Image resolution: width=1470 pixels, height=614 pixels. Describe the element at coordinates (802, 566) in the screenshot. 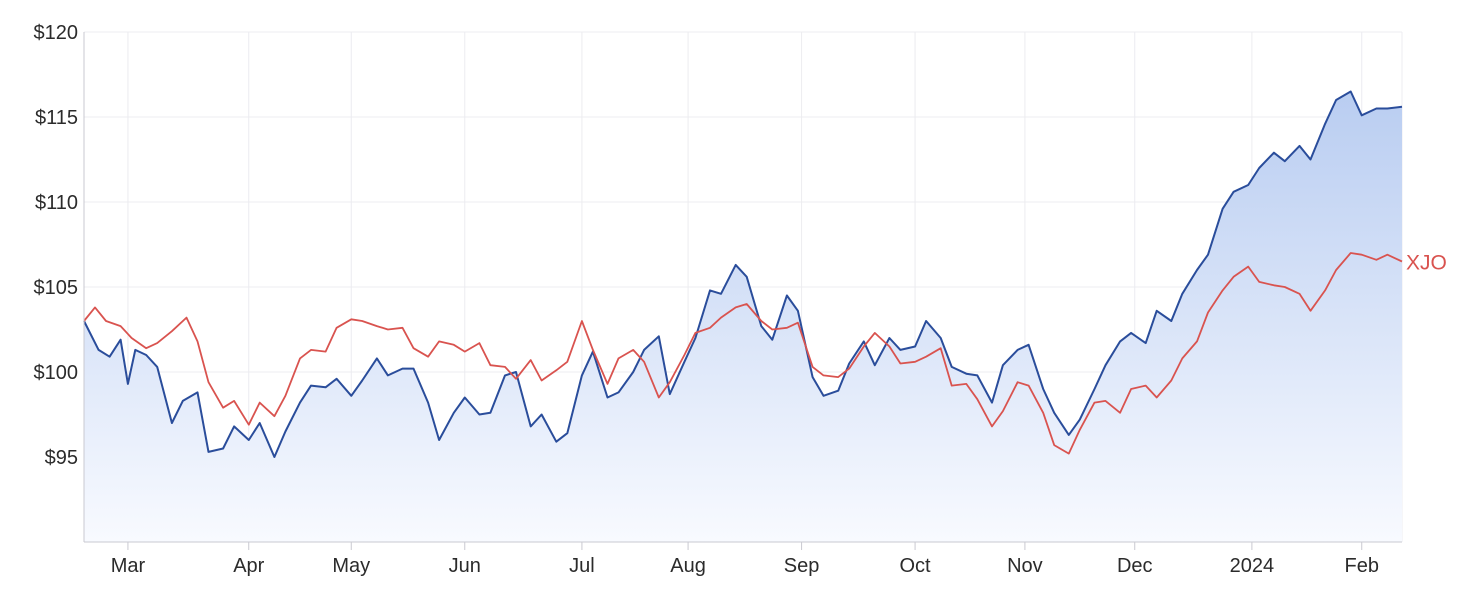

I see `x-tick-label: Sep` at that location.